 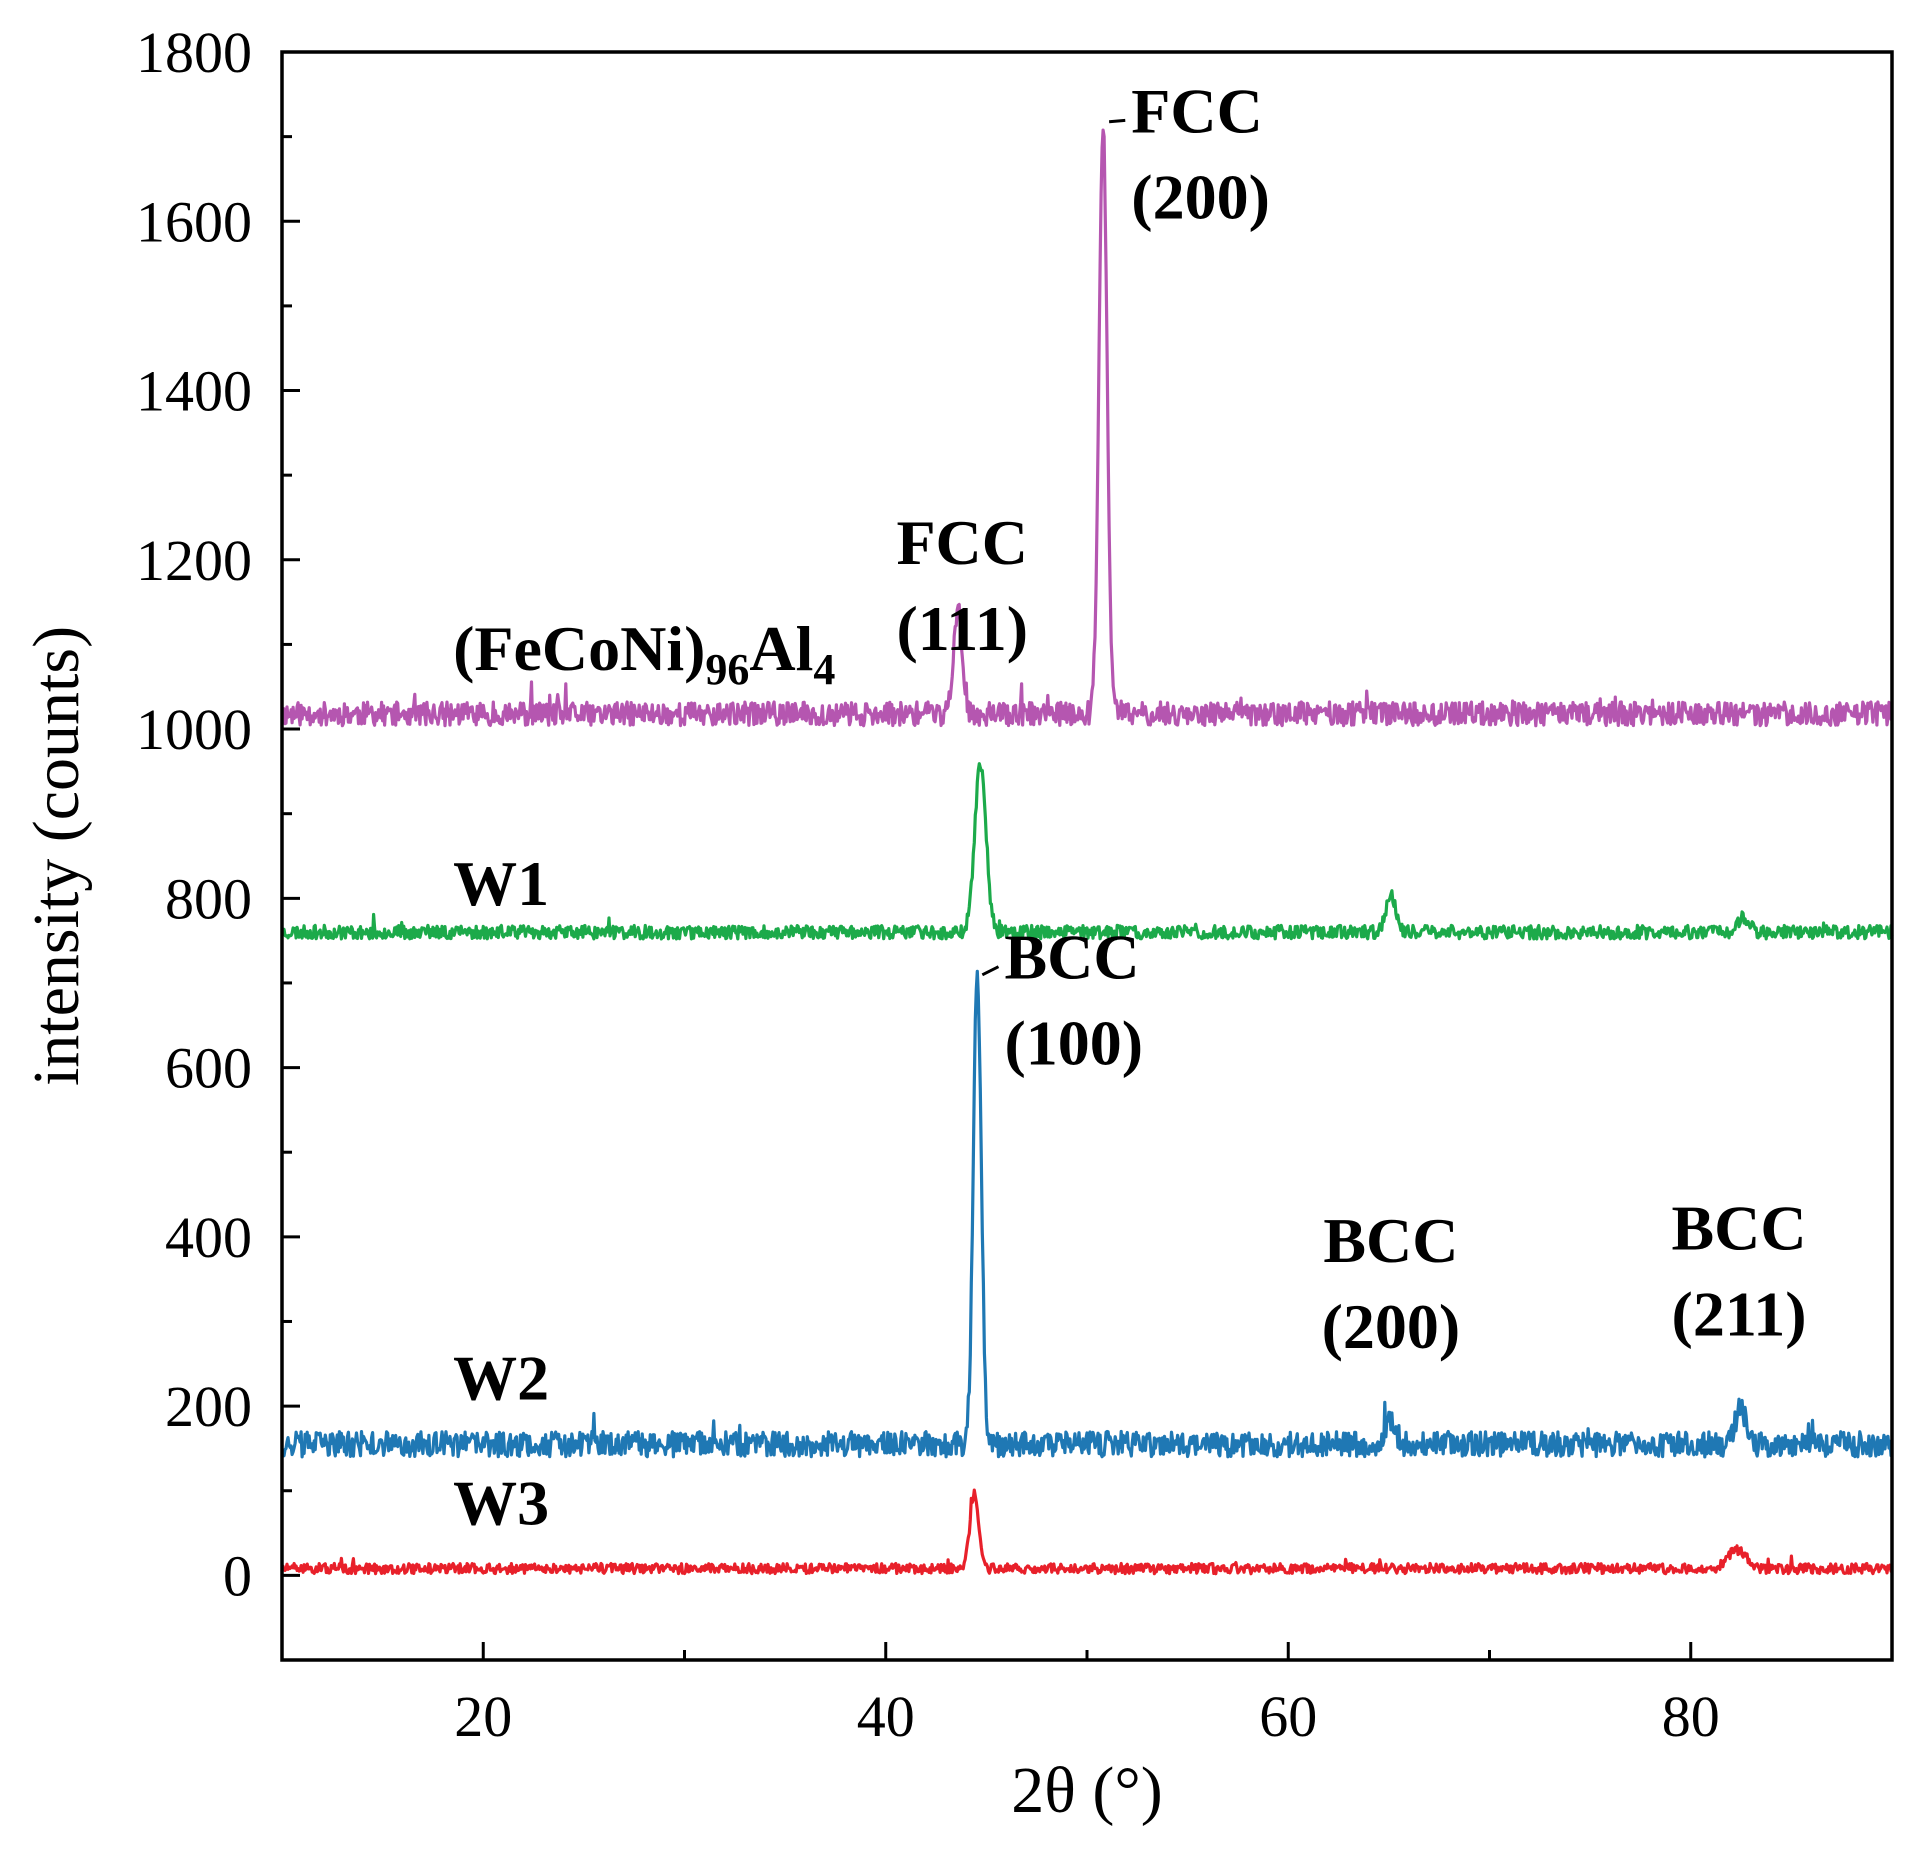 What do you see at coordinates (1086, 1790) in the screenshot?
I see `x-axis-title: 2θ (°)` at bounding box center [1086, 1790].